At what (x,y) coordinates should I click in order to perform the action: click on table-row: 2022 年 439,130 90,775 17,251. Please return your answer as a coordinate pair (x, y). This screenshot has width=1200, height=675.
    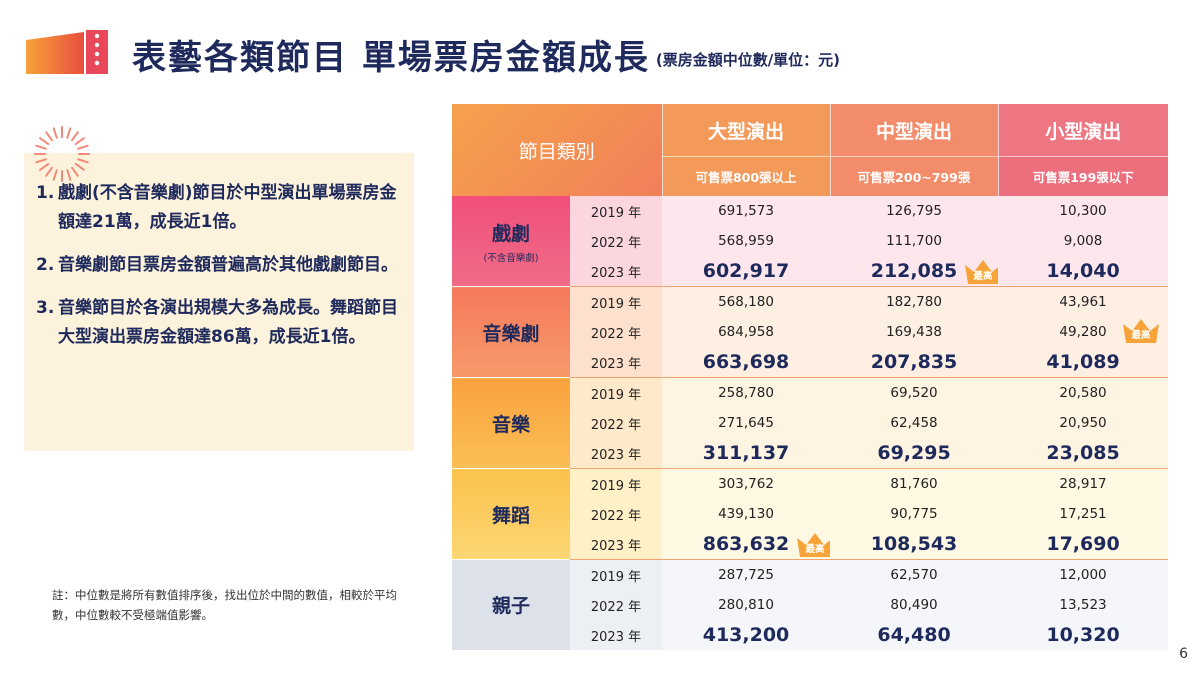
    Looking at the image, I should click on (810, 514).